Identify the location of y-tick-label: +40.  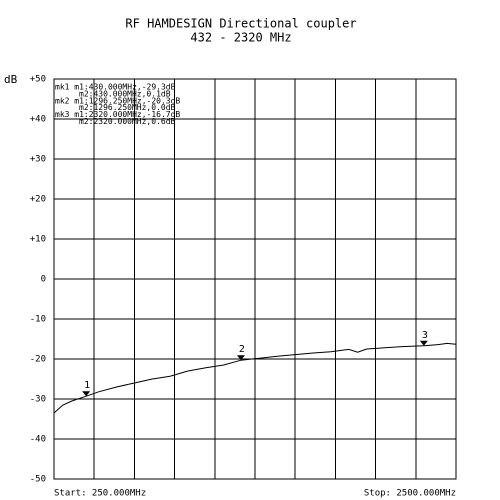
(38, 120).